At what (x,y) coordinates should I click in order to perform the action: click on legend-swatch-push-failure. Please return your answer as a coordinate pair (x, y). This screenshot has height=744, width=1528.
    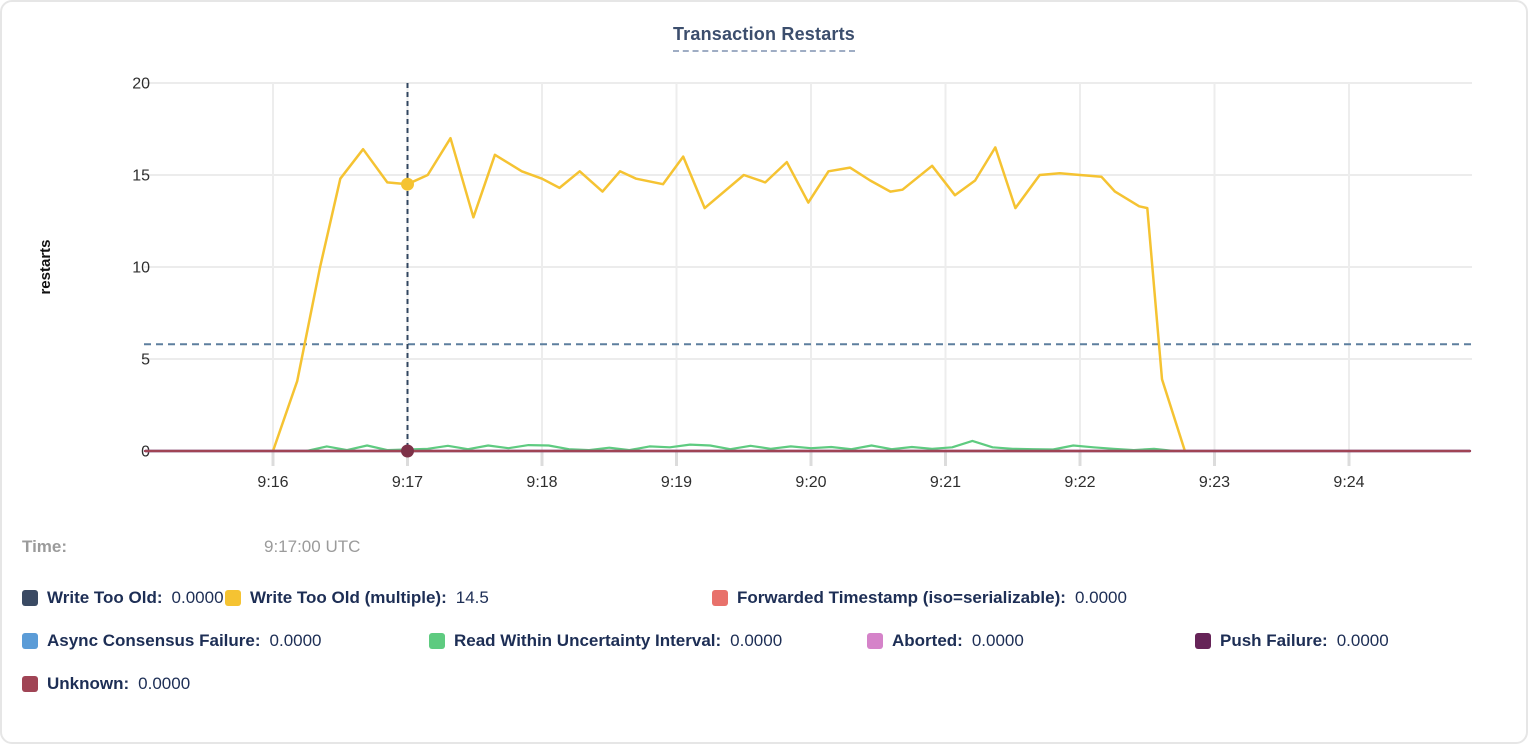
    Looking at the image, I should click on (1203, 641).